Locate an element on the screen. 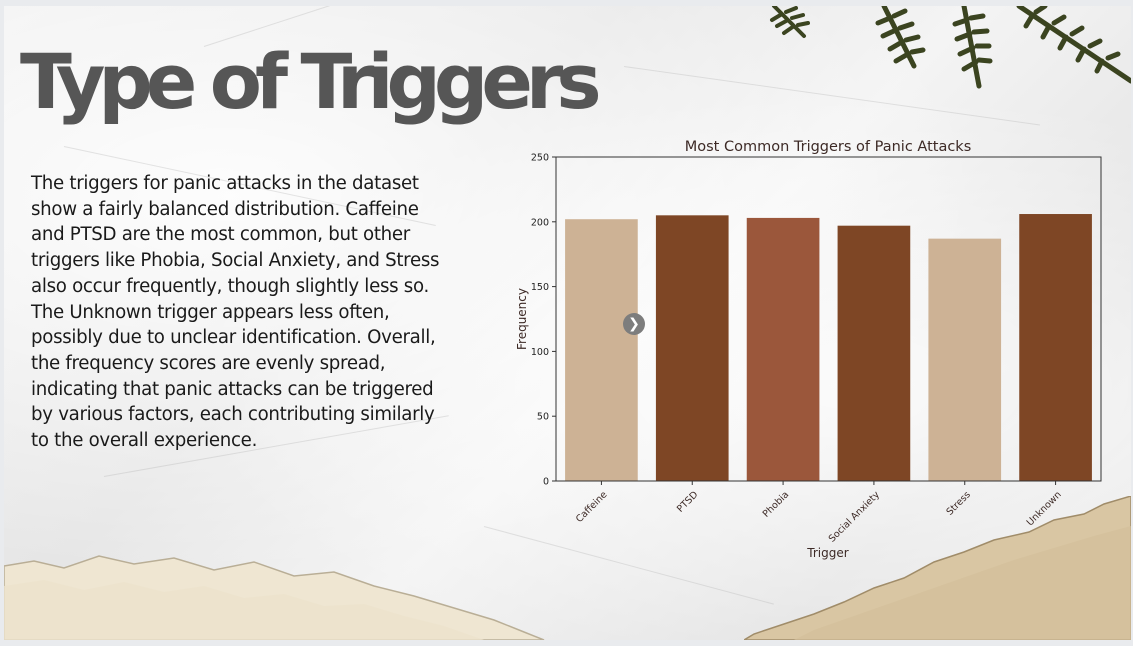 This screenshot has width=1133, height=646. bar-ptsd is located at coordinates (692, 348).